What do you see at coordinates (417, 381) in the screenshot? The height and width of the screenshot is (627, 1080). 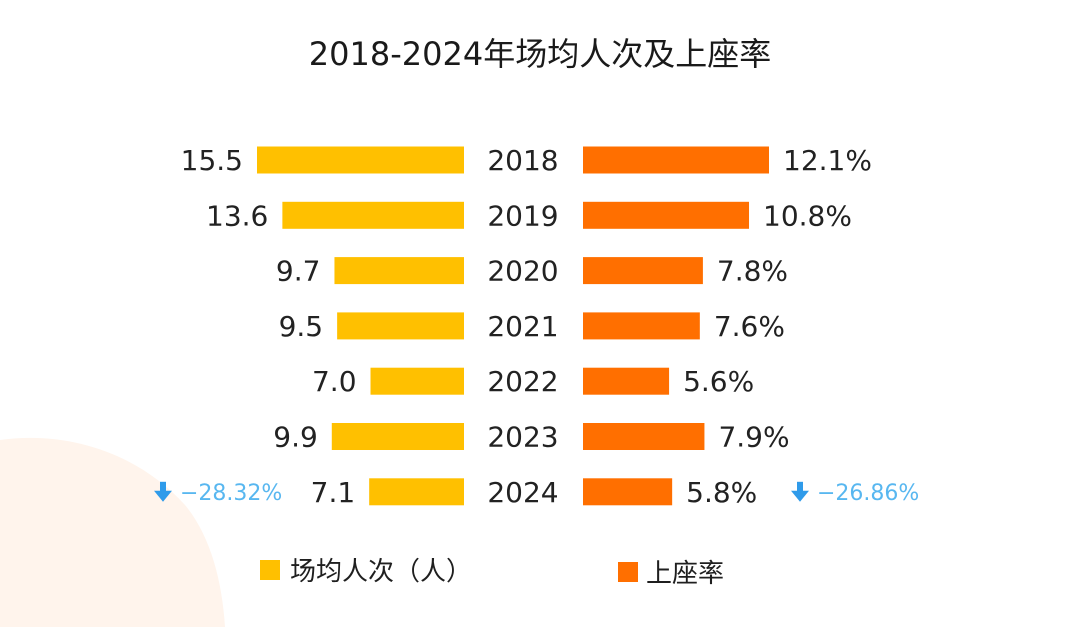 I see `bar-attendance-2022` at bounding box center [417, 381].